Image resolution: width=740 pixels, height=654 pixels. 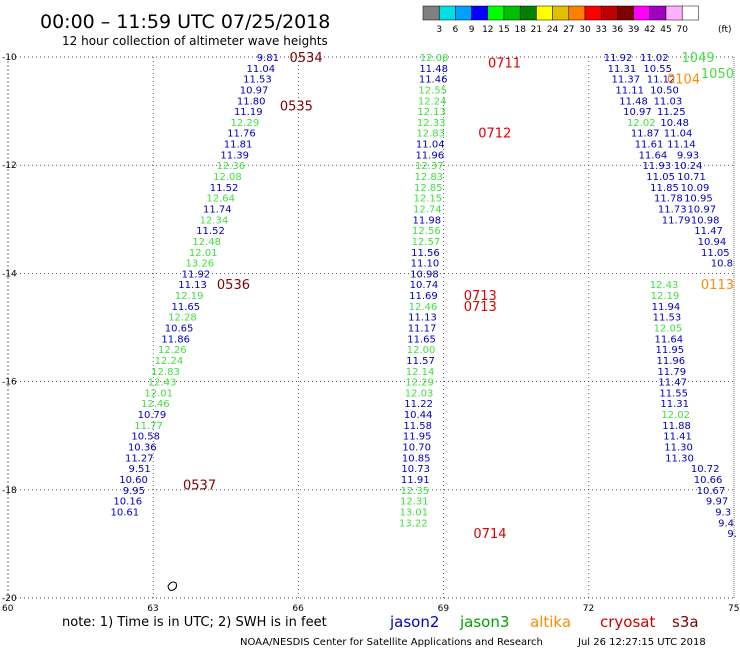 I want to click on wave-height-value: 11.30, so click(x=679, y=458).